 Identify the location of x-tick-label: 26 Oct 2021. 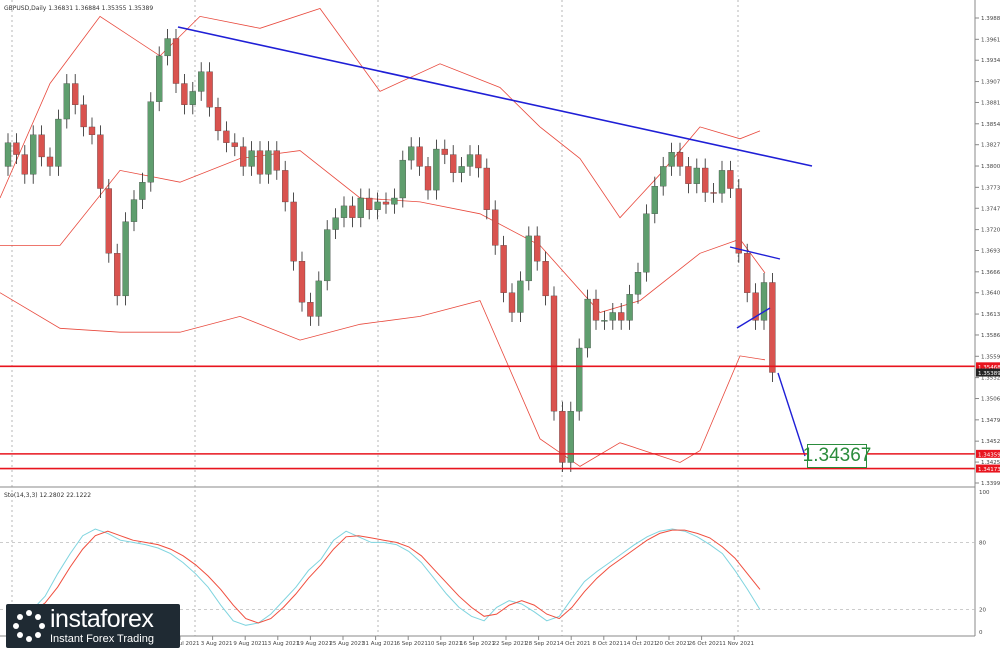
(706, 644).